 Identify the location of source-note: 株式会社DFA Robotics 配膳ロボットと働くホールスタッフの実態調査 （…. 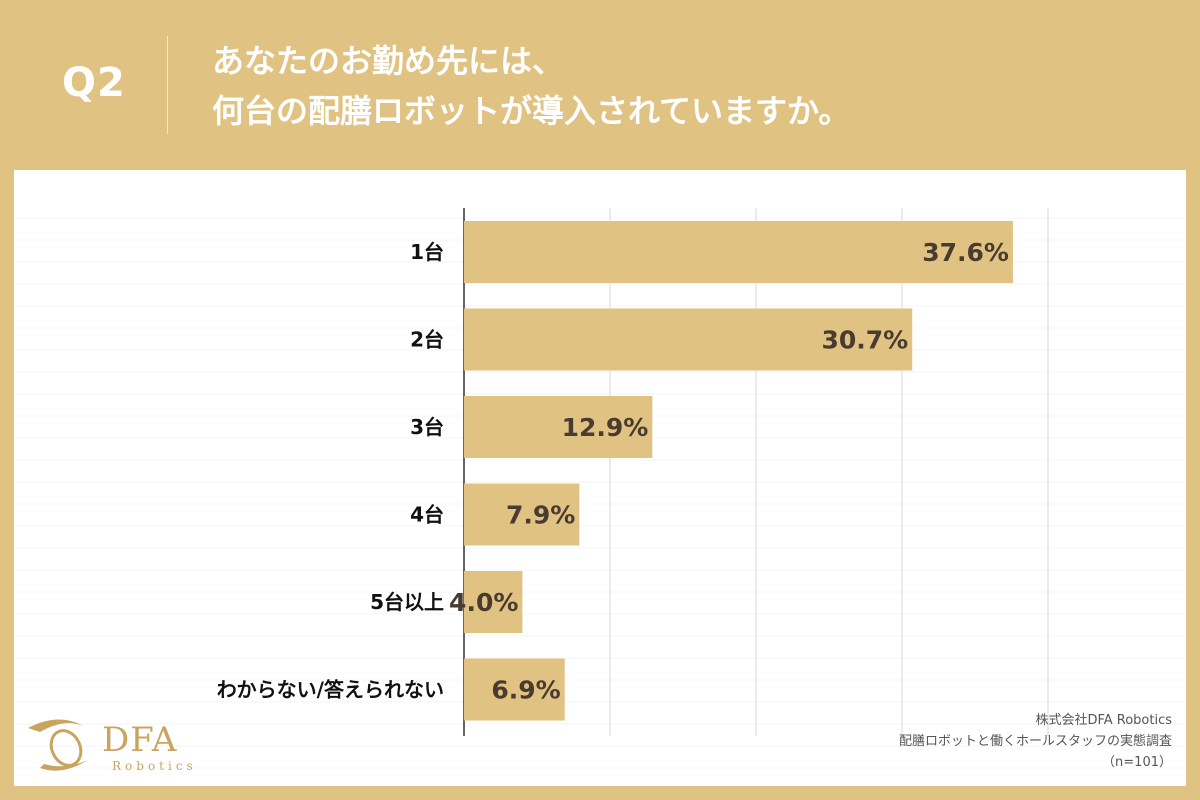
(1035, 741).